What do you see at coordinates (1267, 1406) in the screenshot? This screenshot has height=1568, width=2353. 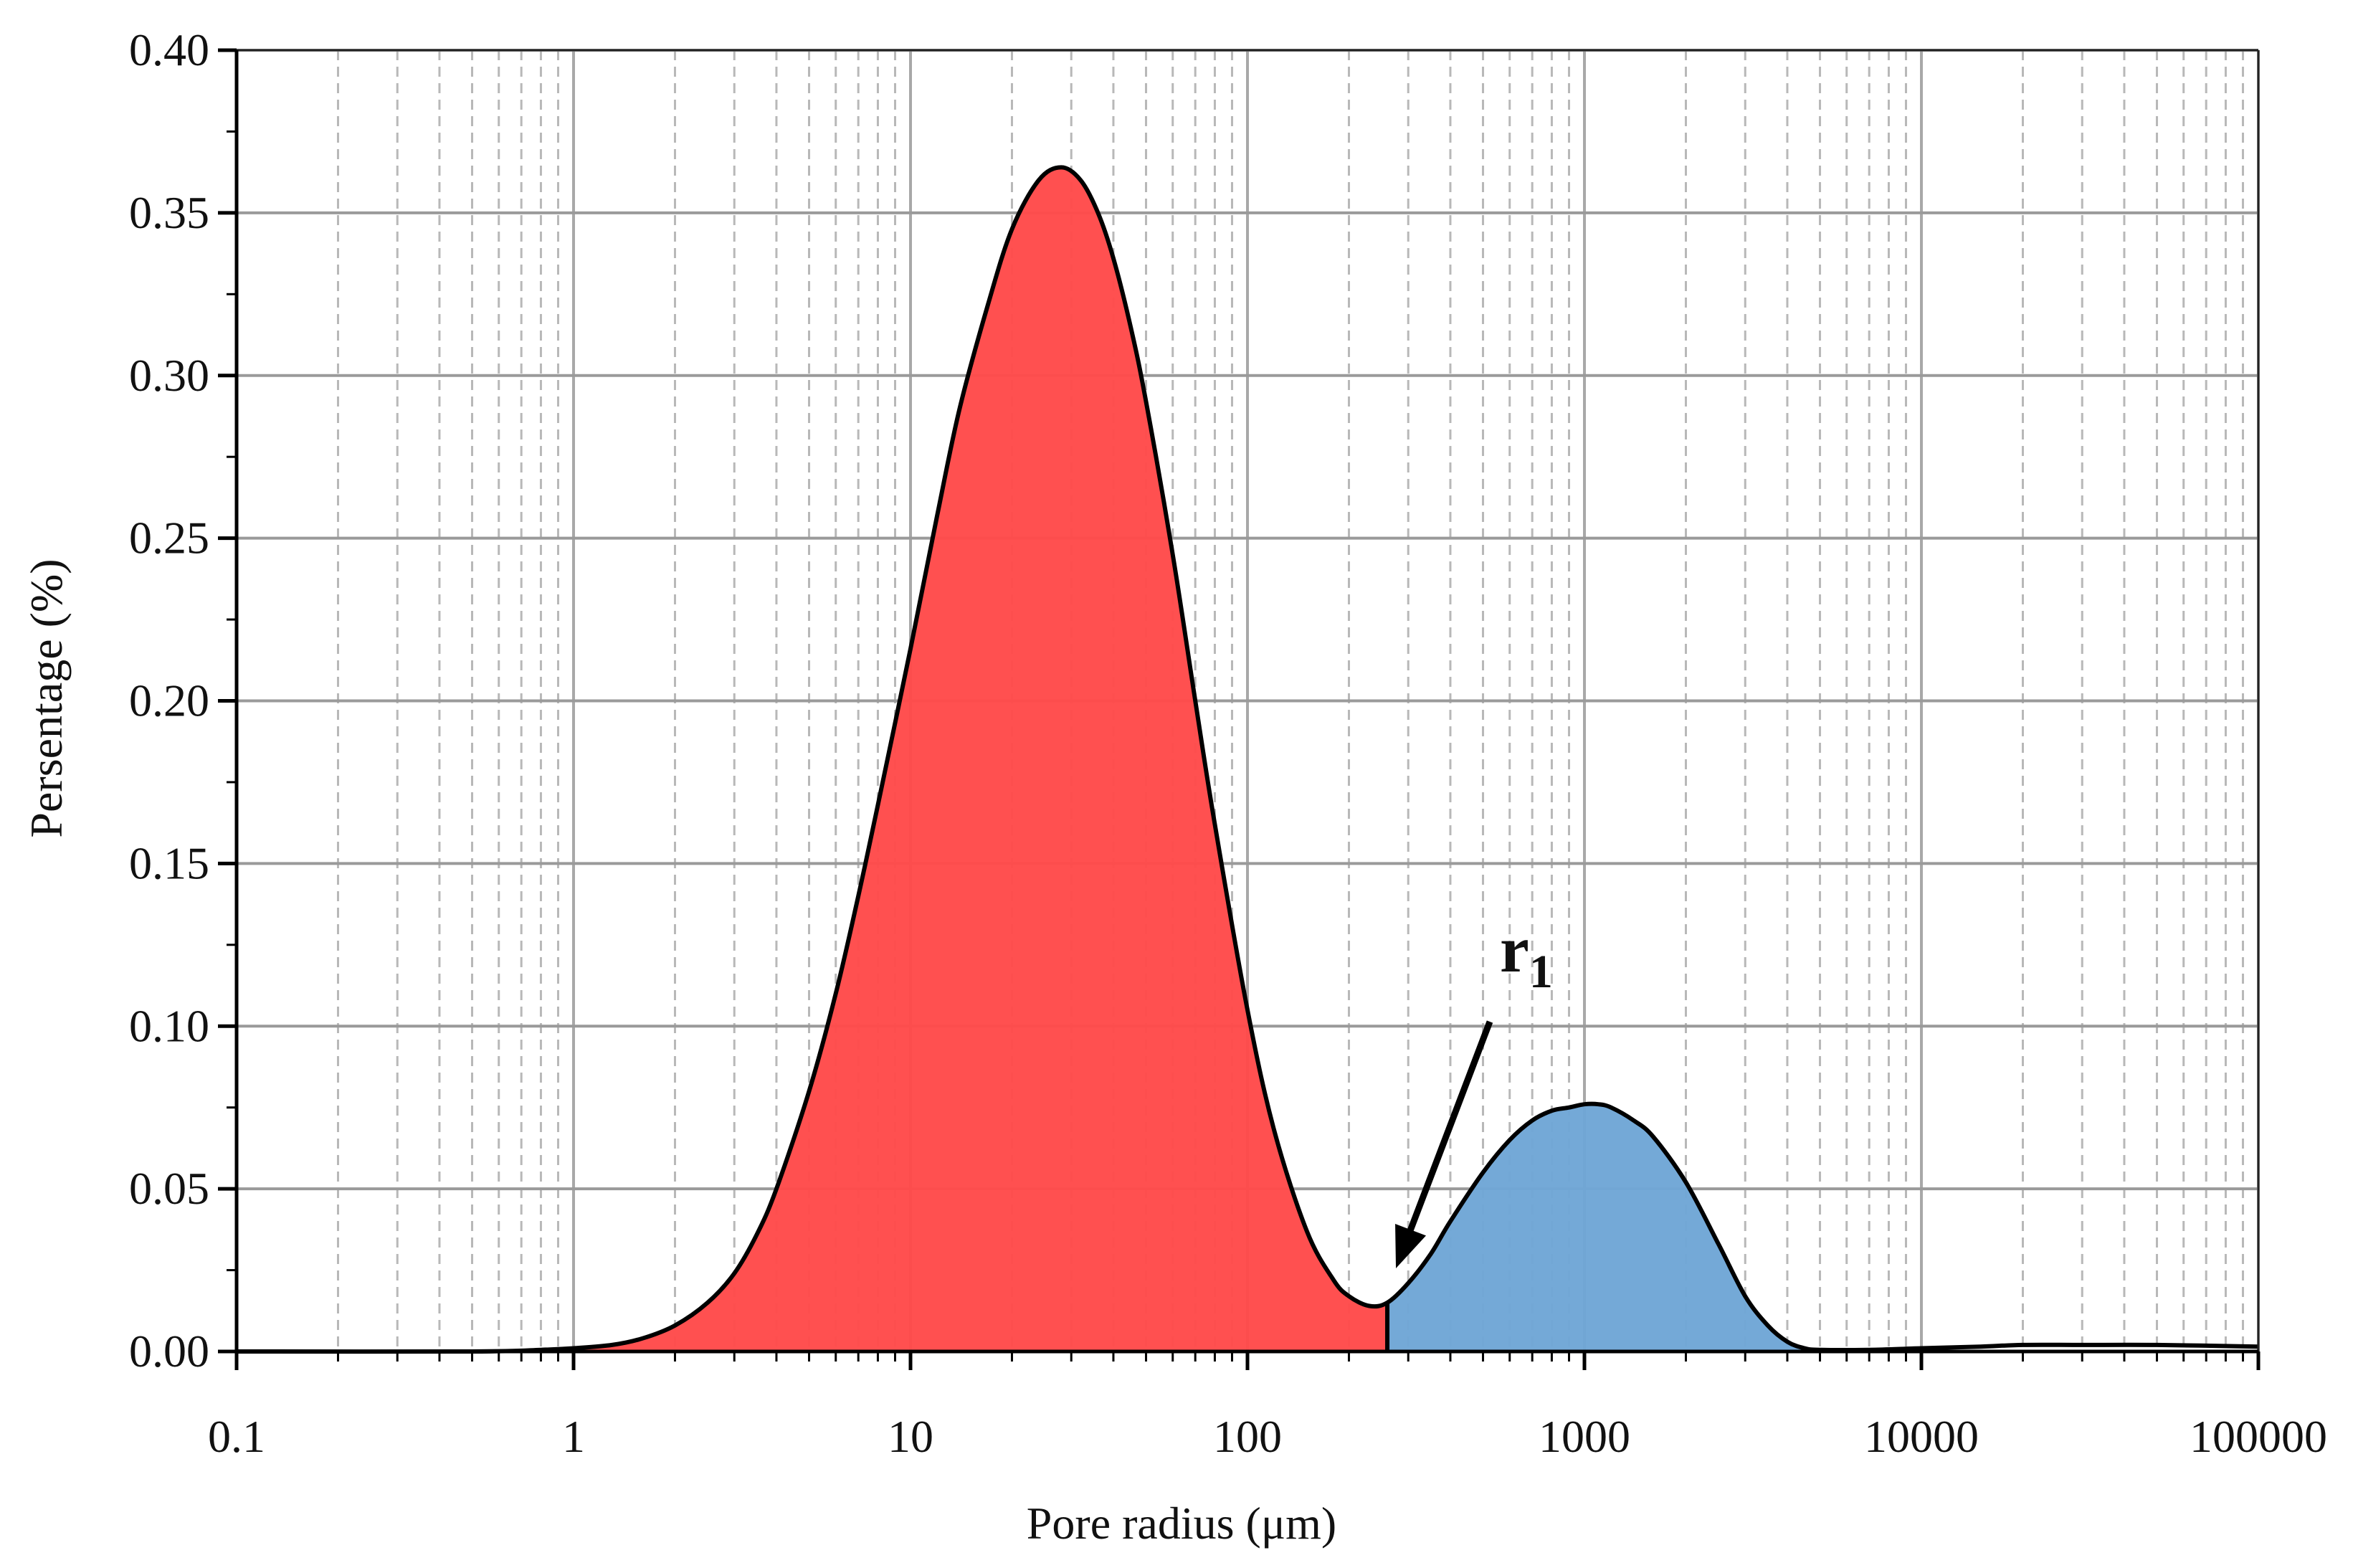 I see `x-axis-ticks: 0.1 1 10 100 1000 10000 100000` at bounding box center [1267, 1406].